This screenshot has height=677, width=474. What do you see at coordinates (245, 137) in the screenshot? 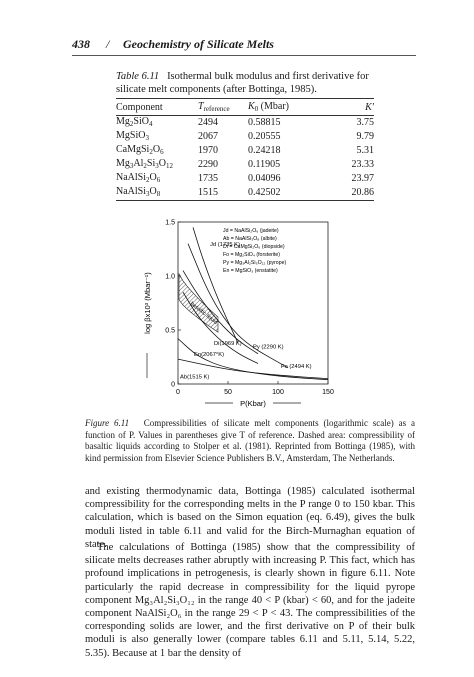
I see `table-row: MgSiO3 2067 0.20555 9.79` at bounding box center [245, 137].